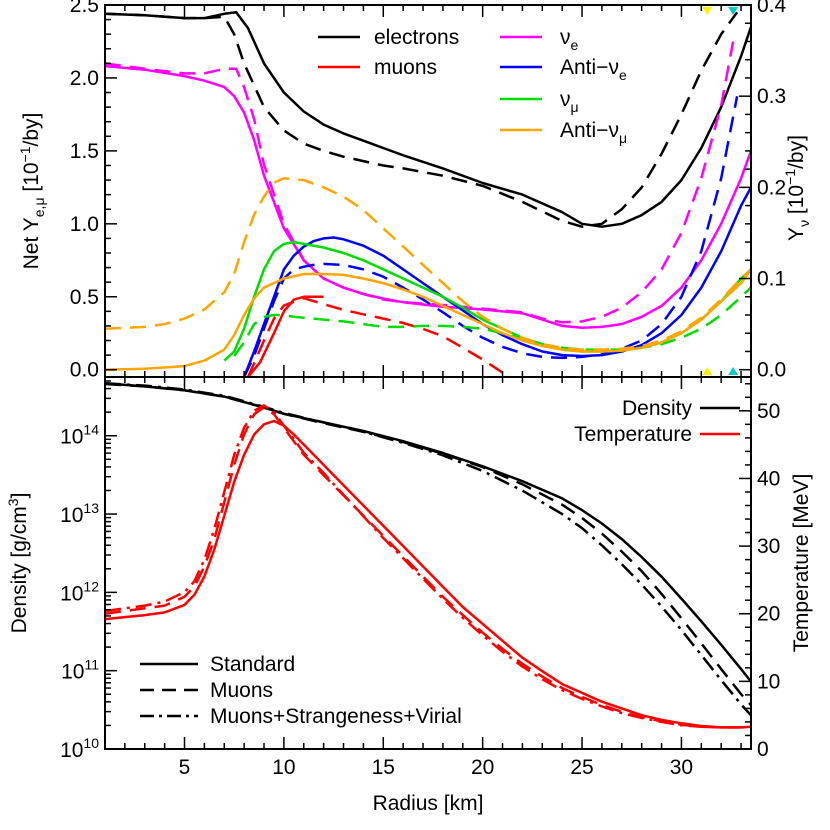 This screenshot has width=830, height=830. Describe the element at coordinates (405, 67) in the screenshot. I see `legend-label-muons: muons` at that location.